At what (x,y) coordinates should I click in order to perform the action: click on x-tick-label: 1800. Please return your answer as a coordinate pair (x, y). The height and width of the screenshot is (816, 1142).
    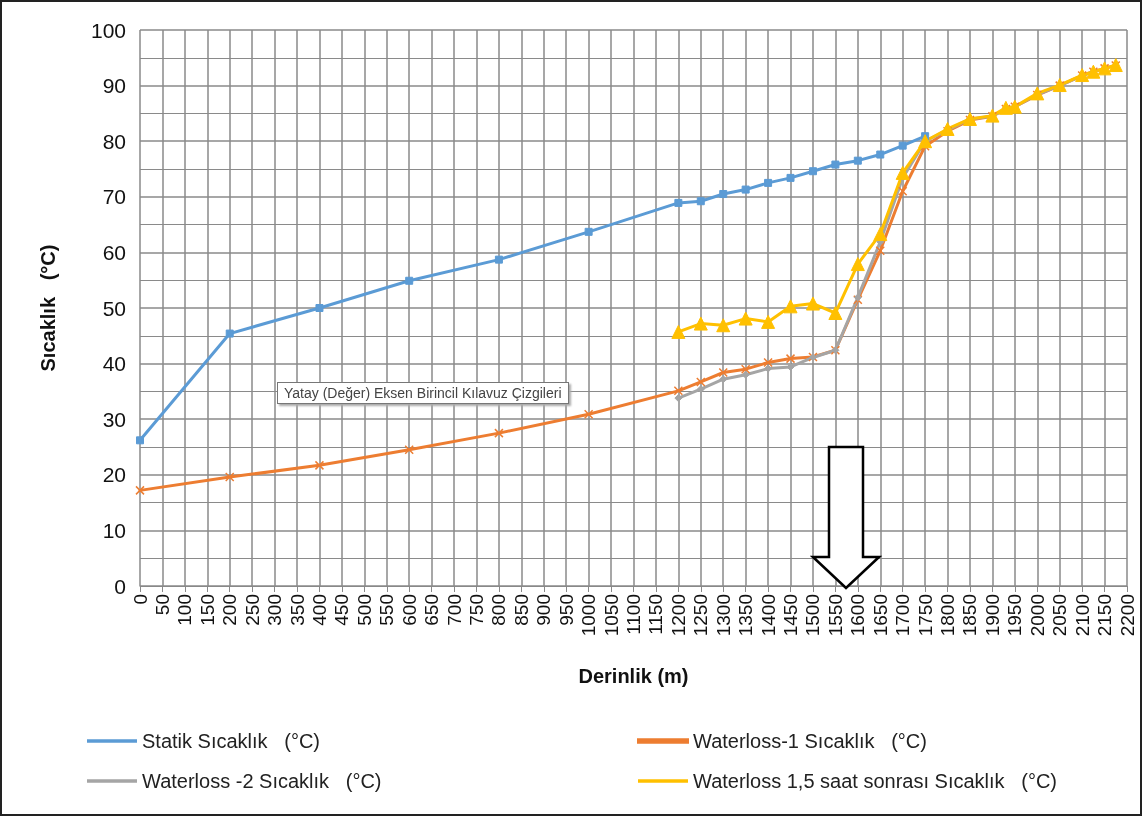
    Looking at the image, I should click on (948, 615).